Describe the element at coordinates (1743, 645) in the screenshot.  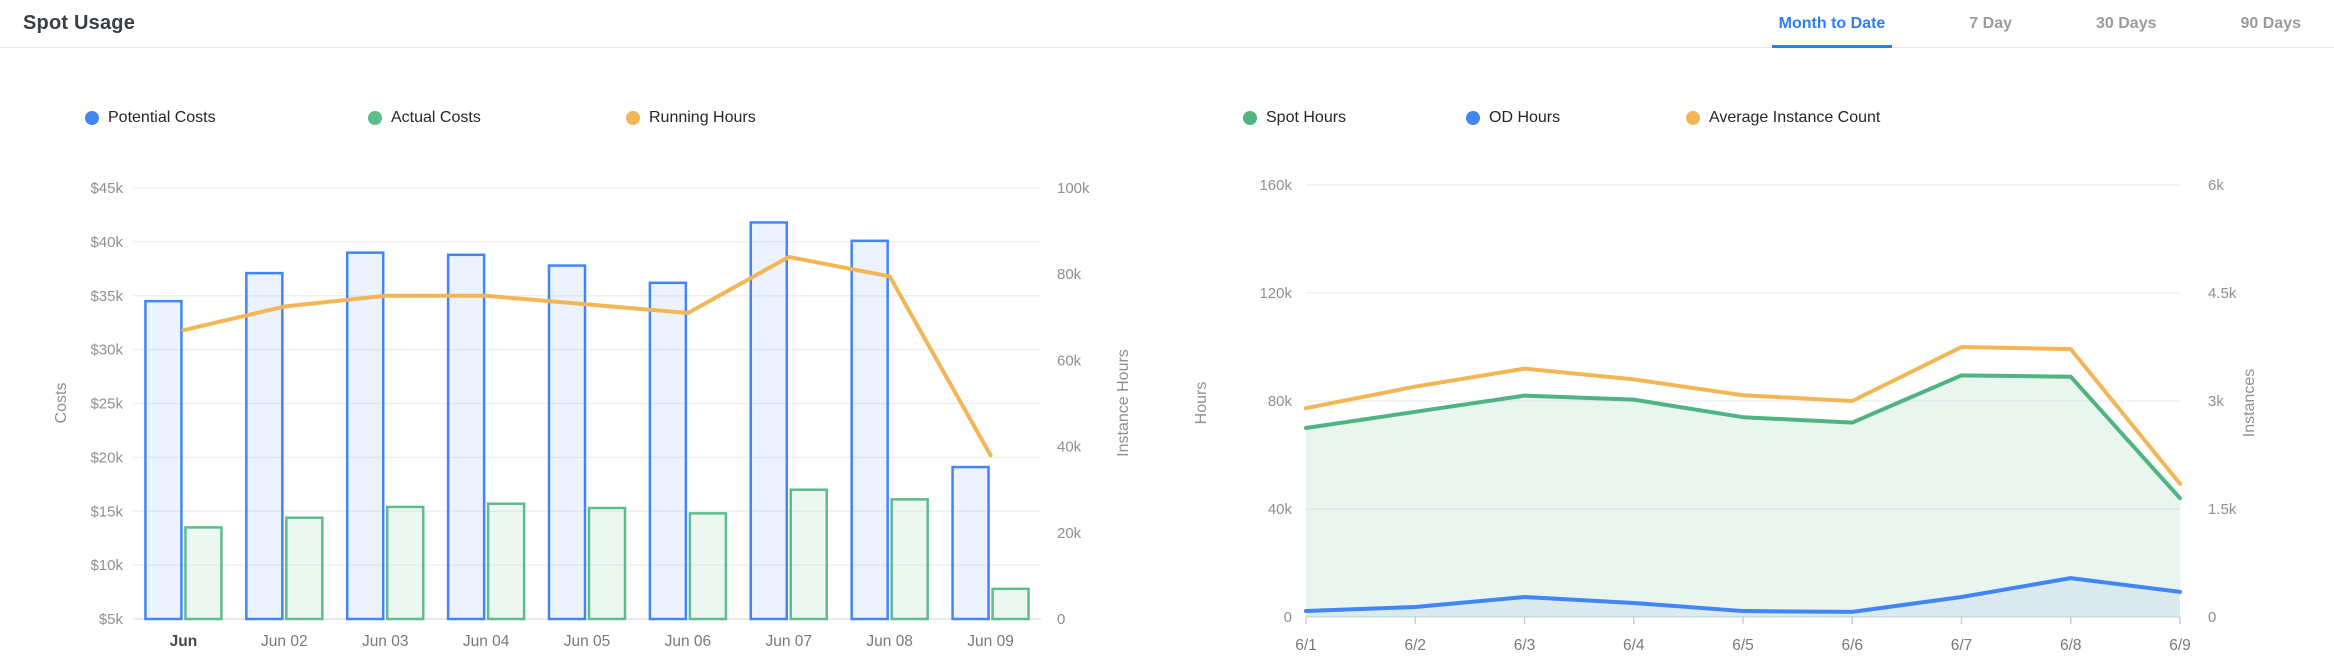
I see `x-axis-tick-label: 6/5` at that location.